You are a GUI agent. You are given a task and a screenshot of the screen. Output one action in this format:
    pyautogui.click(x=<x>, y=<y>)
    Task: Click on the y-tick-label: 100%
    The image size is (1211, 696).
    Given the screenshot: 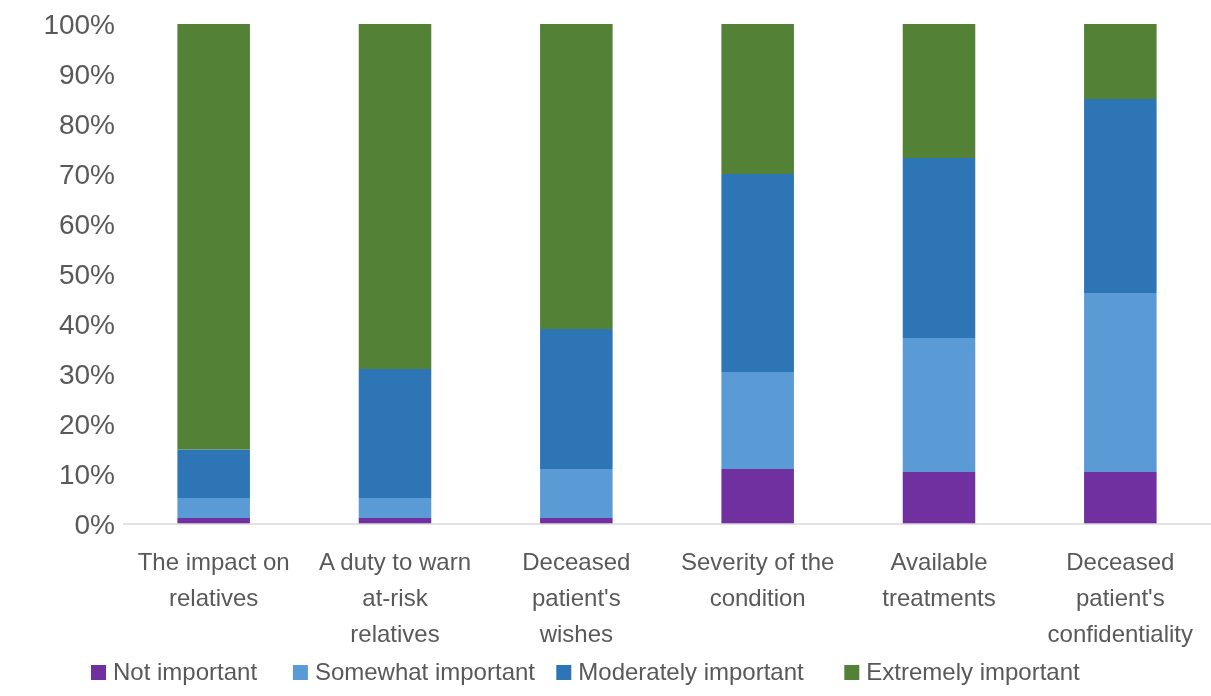 What is the action you would take?
    pyautogui.click(x=79, y=24)
    